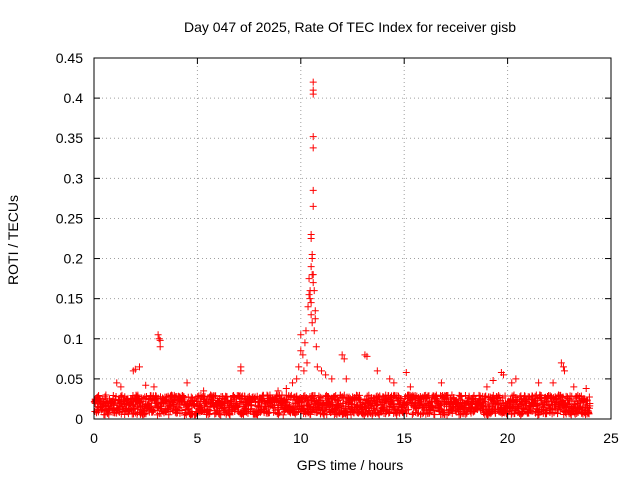 The height and width of the screenshot is (480, 640). I want to click on y-tick-label: 0.3, so click(74, 178).